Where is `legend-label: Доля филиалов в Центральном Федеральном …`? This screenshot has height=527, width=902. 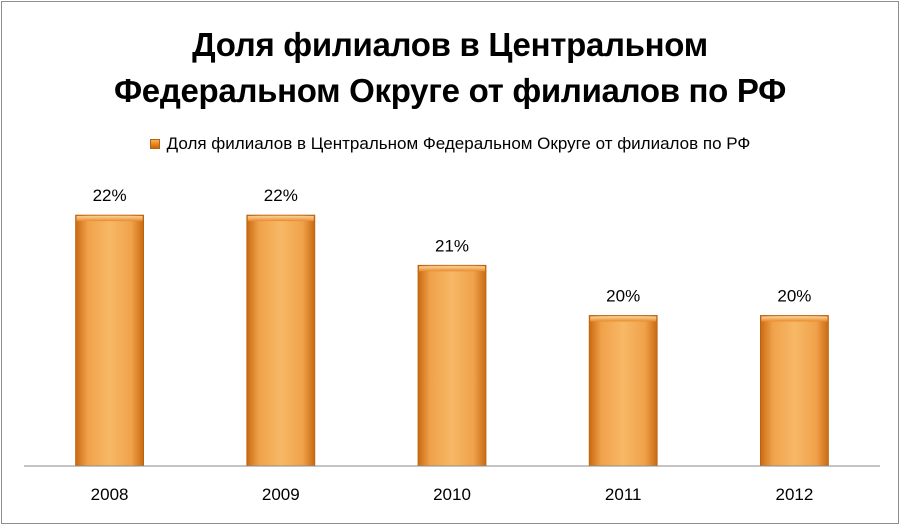 legend-label: Доля филиалов в Центральном Федеральном … is located at coordinates (458, 143).